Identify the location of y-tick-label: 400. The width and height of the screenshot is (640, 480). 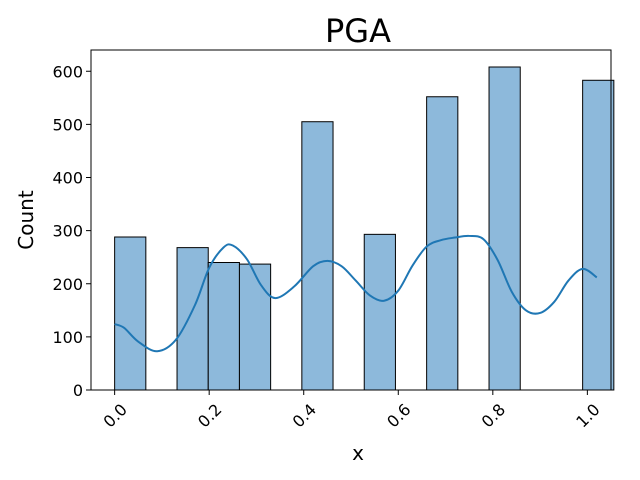
(67, 178).